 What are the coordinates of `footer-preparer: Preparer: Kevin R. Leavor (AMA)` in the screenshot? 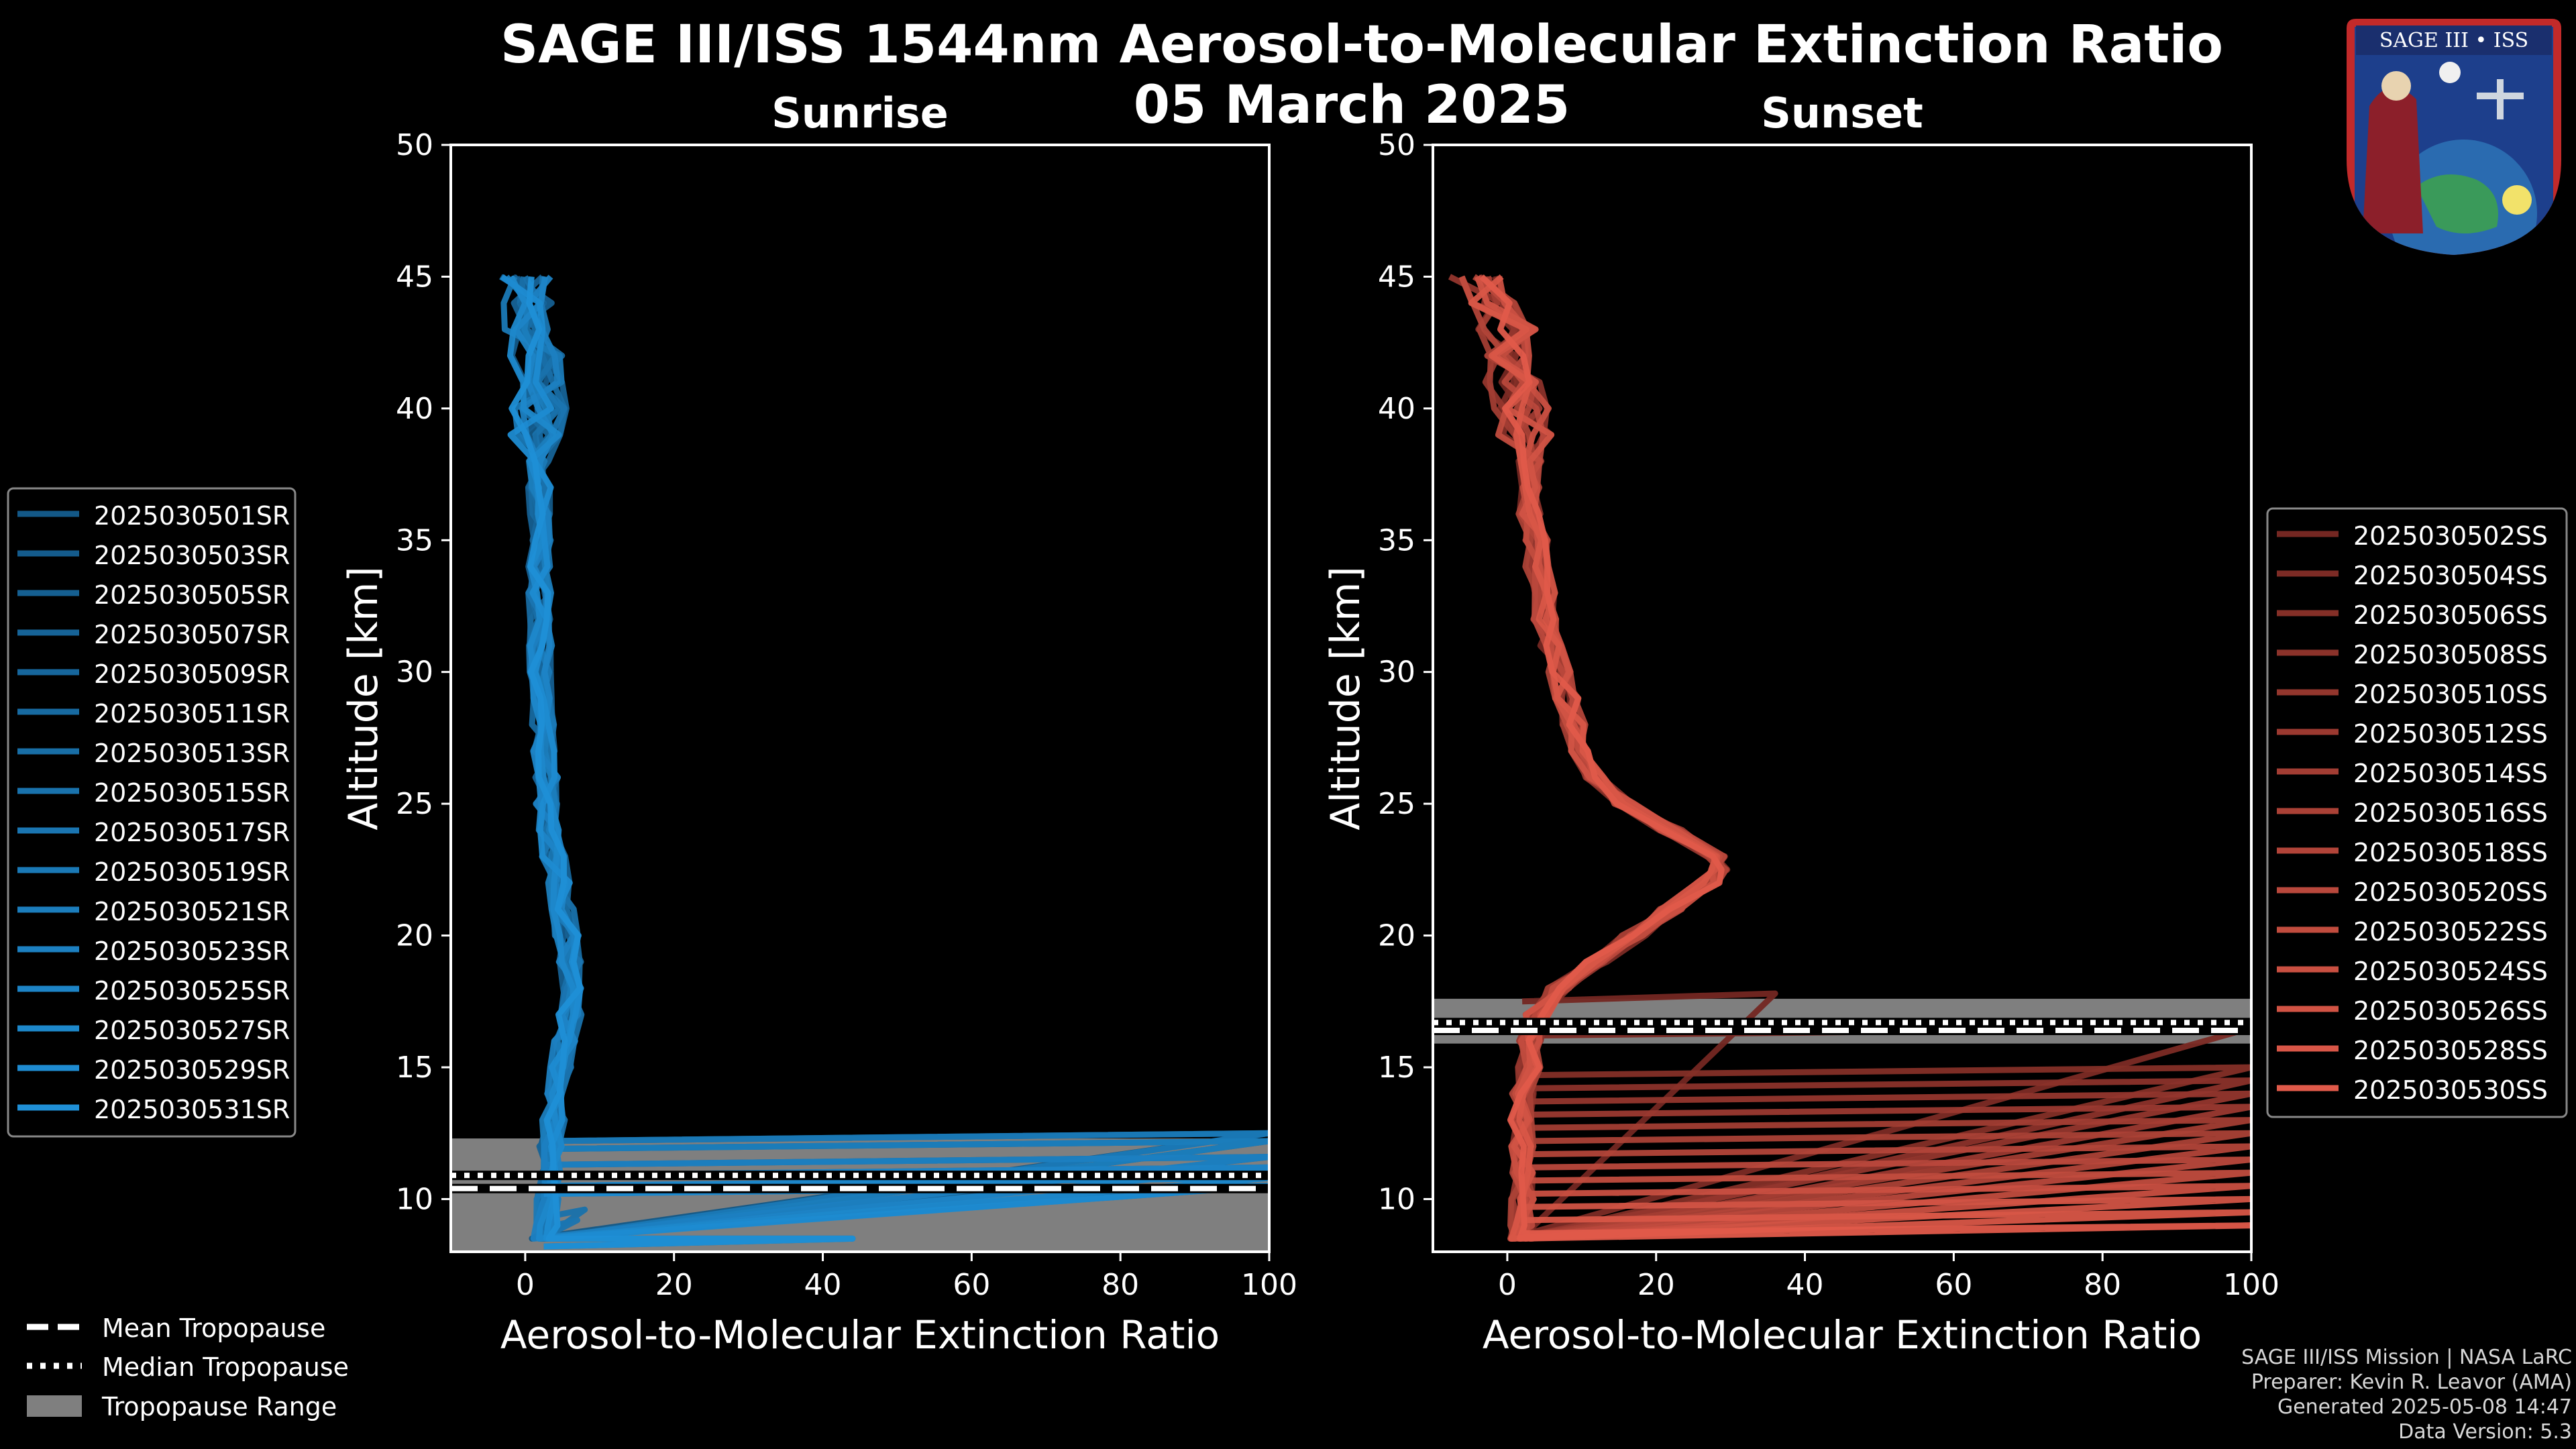 It's located at (2411, 1382).